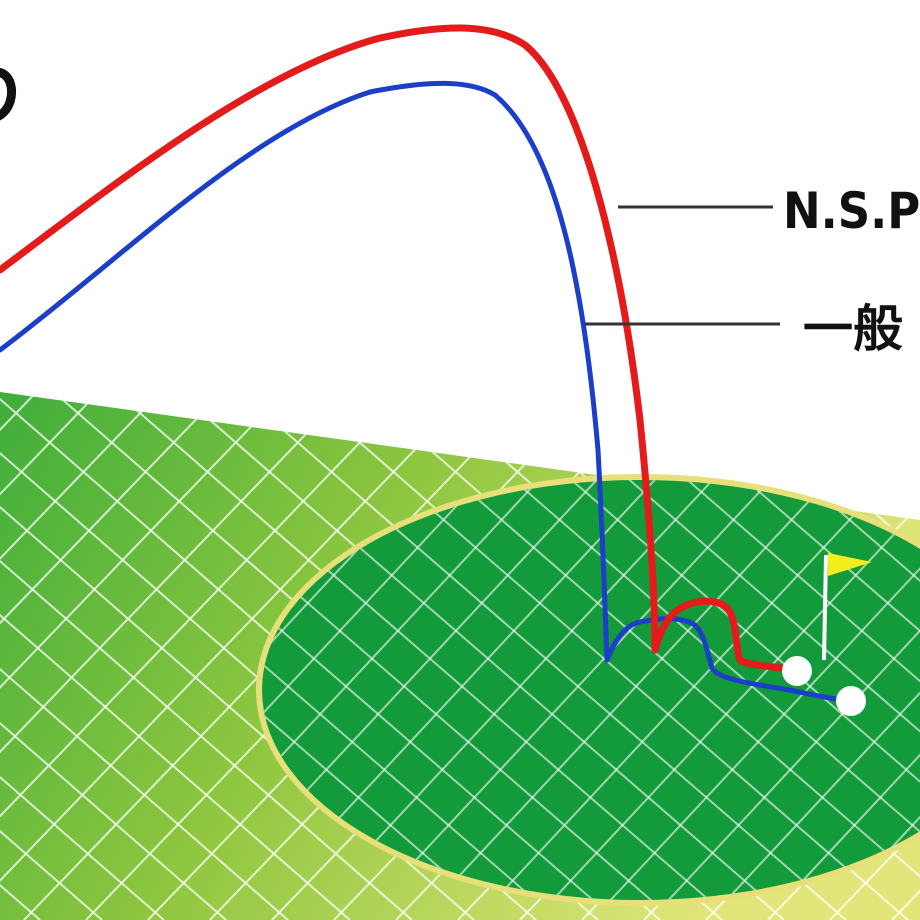  I want to click on cropped-glyph, so click(8, 94).